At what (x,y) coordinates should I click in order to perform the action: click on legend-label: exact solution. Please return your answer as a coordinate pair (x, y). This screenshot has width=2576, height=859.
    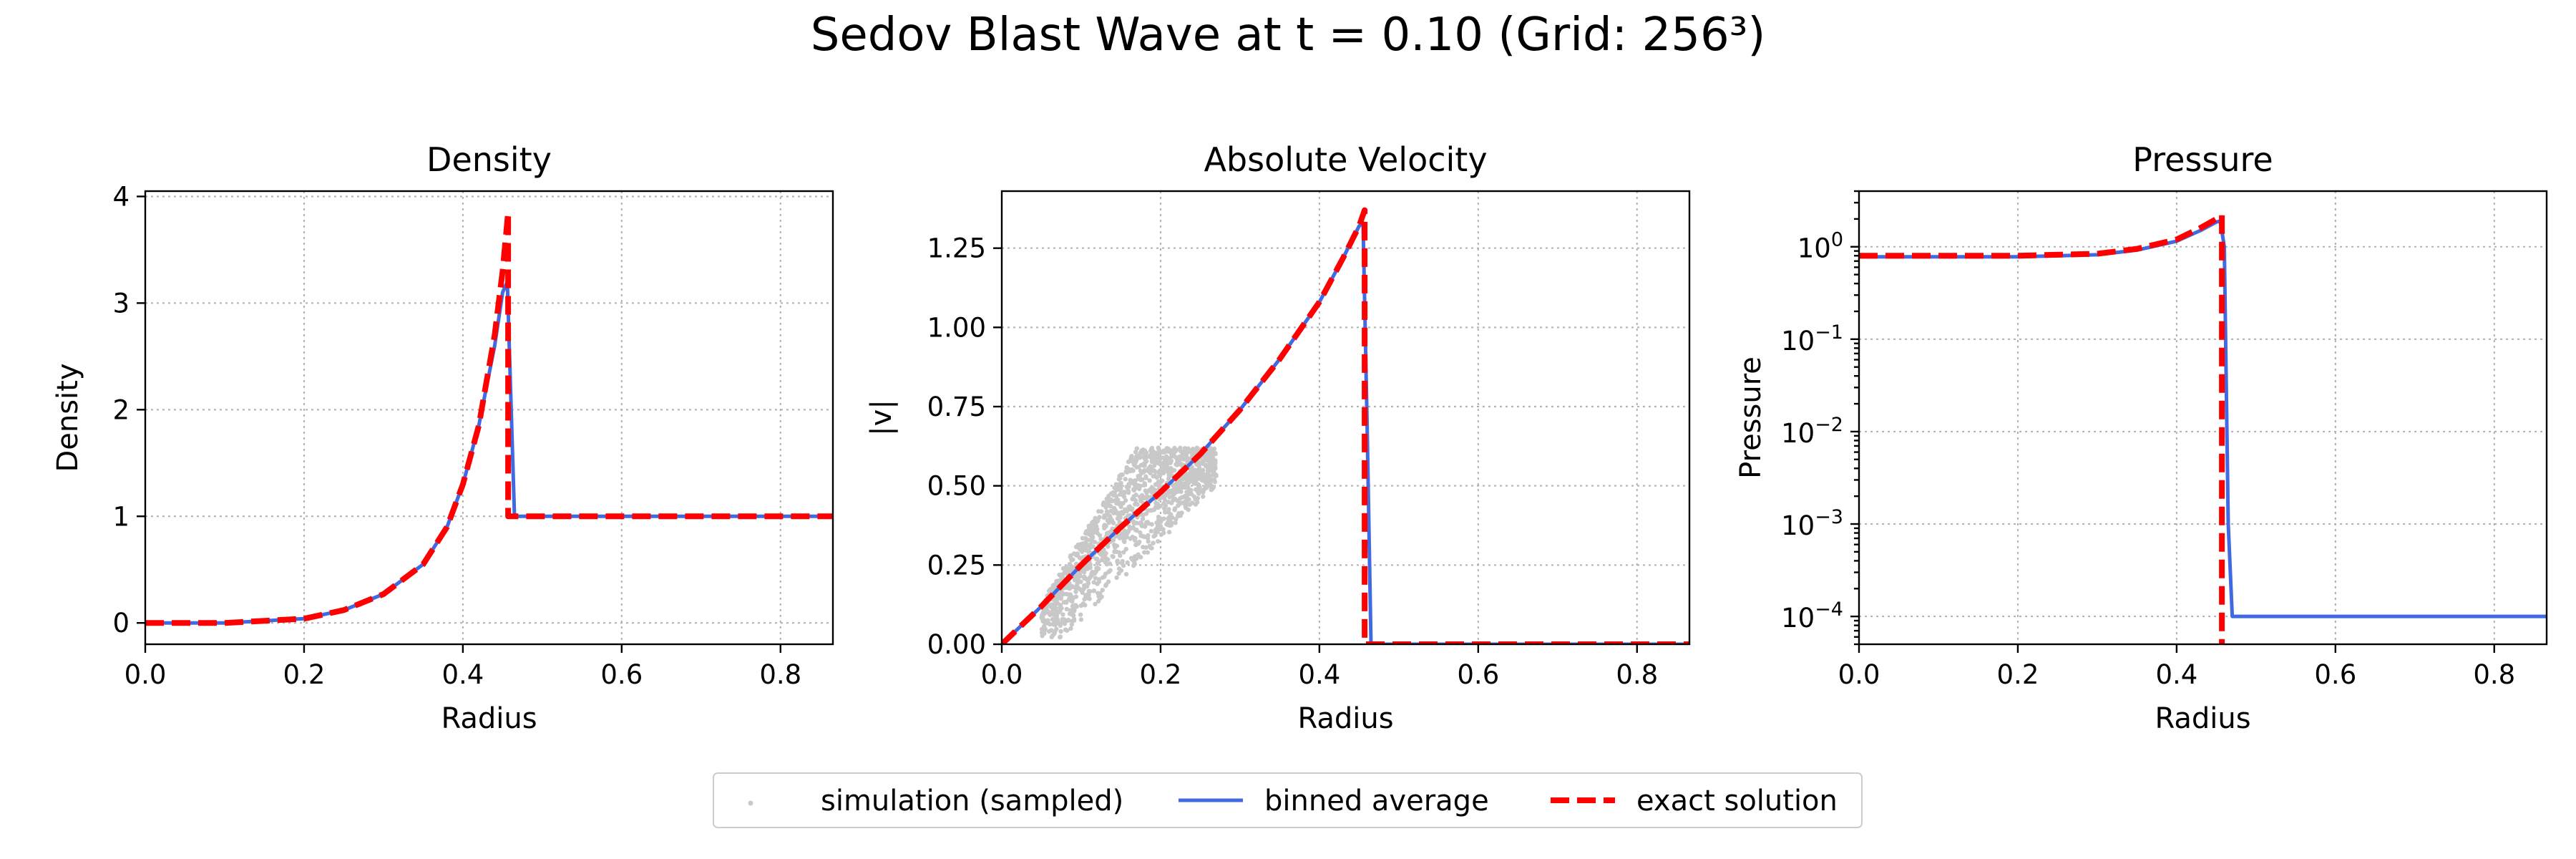
    Looking at the image, I should click on (1737, 801).